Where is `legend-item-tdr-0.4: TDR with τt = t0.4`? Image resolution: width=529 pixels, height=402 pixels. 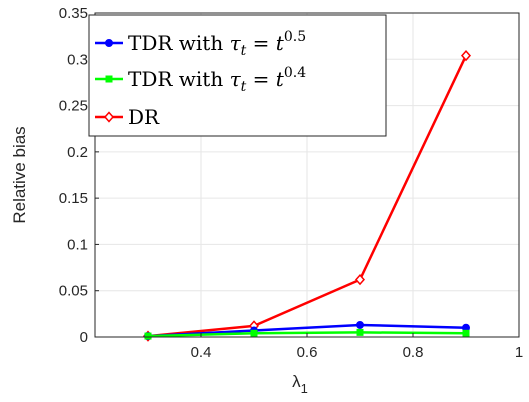
legend-item-tdr-0.4: TDR with τt = t0.4 is located at coordinates (200, 80).